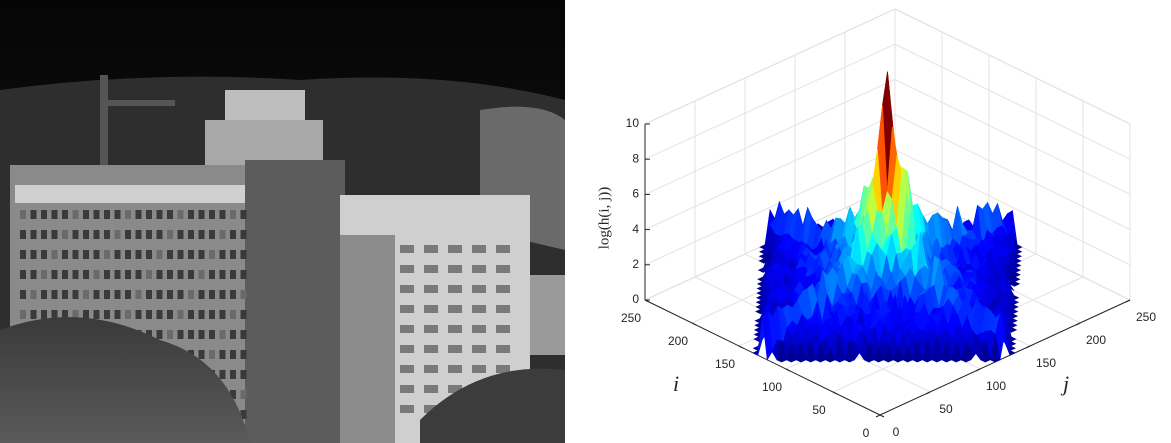 This screenshot has width=1171, height=443. Describe the element at coordinates (866, 433) in the screenshot. I see `x-tick-label: 0` at that location.